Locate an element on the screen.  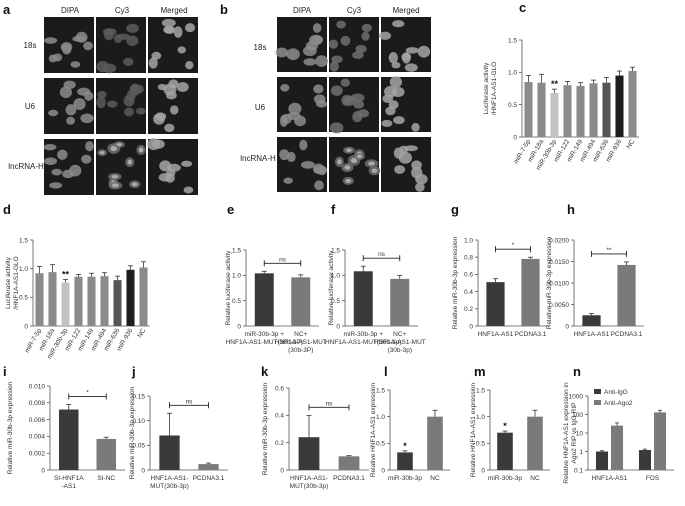
x-tick-label: HNF1A-AS1 is located at coordinates (496, 334).